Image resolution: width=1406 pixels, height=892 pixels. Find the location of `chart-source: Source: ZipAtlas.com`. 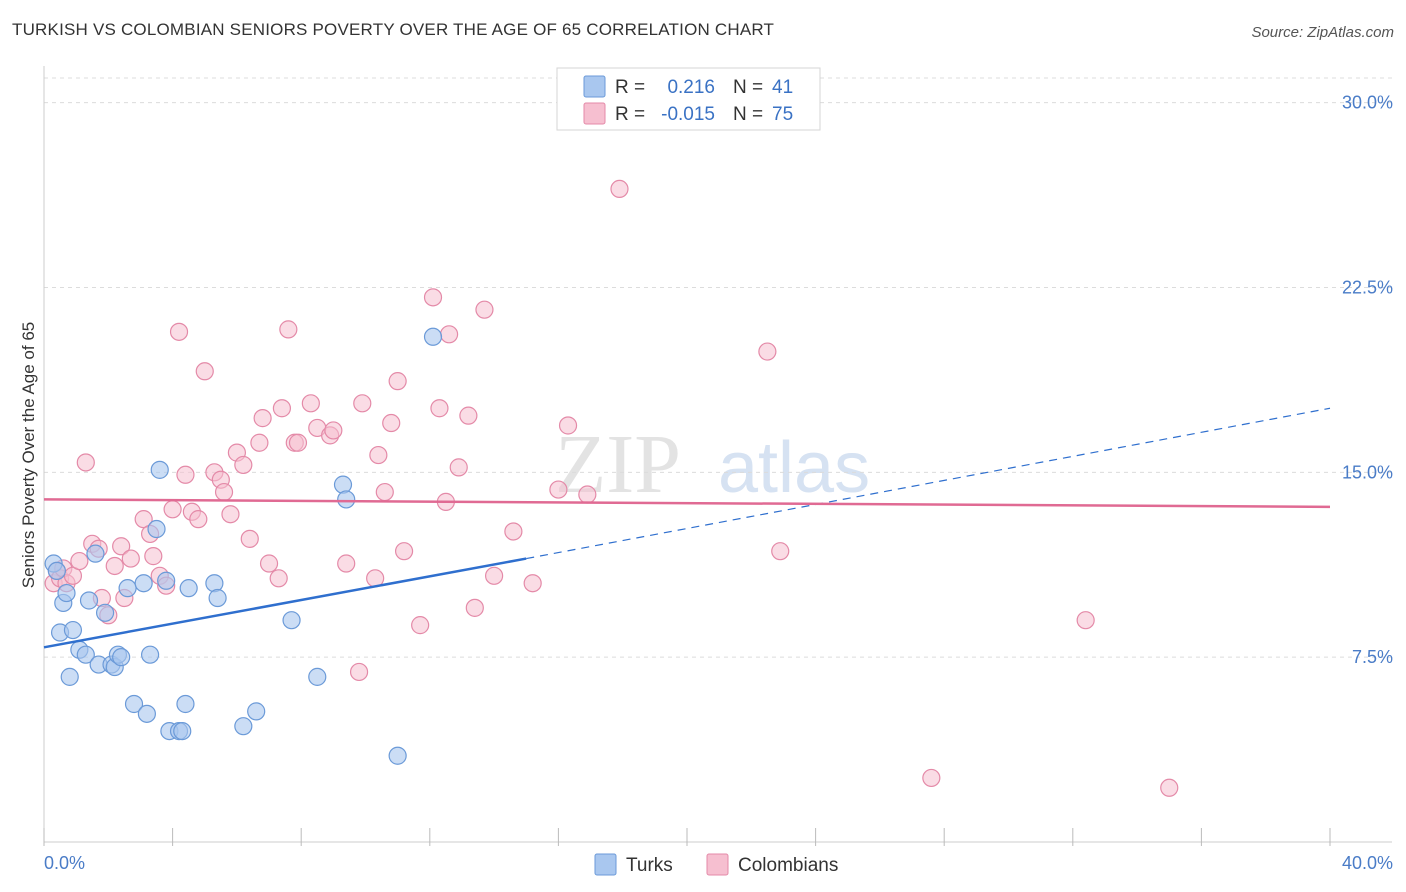

chart-source: Source: ZipAtlas.com is located at coordinates (1322, 32).